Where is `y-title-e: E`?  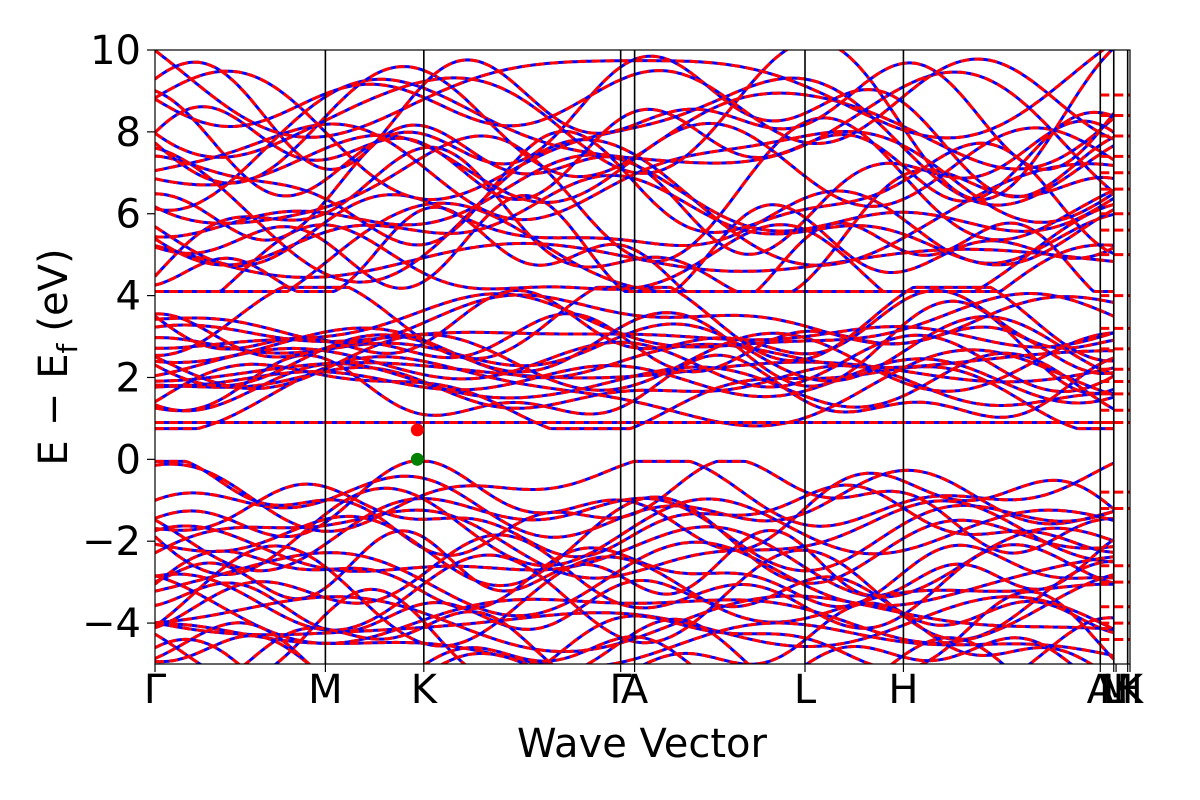 y-title-e: E is located at coordinates (54, 452).